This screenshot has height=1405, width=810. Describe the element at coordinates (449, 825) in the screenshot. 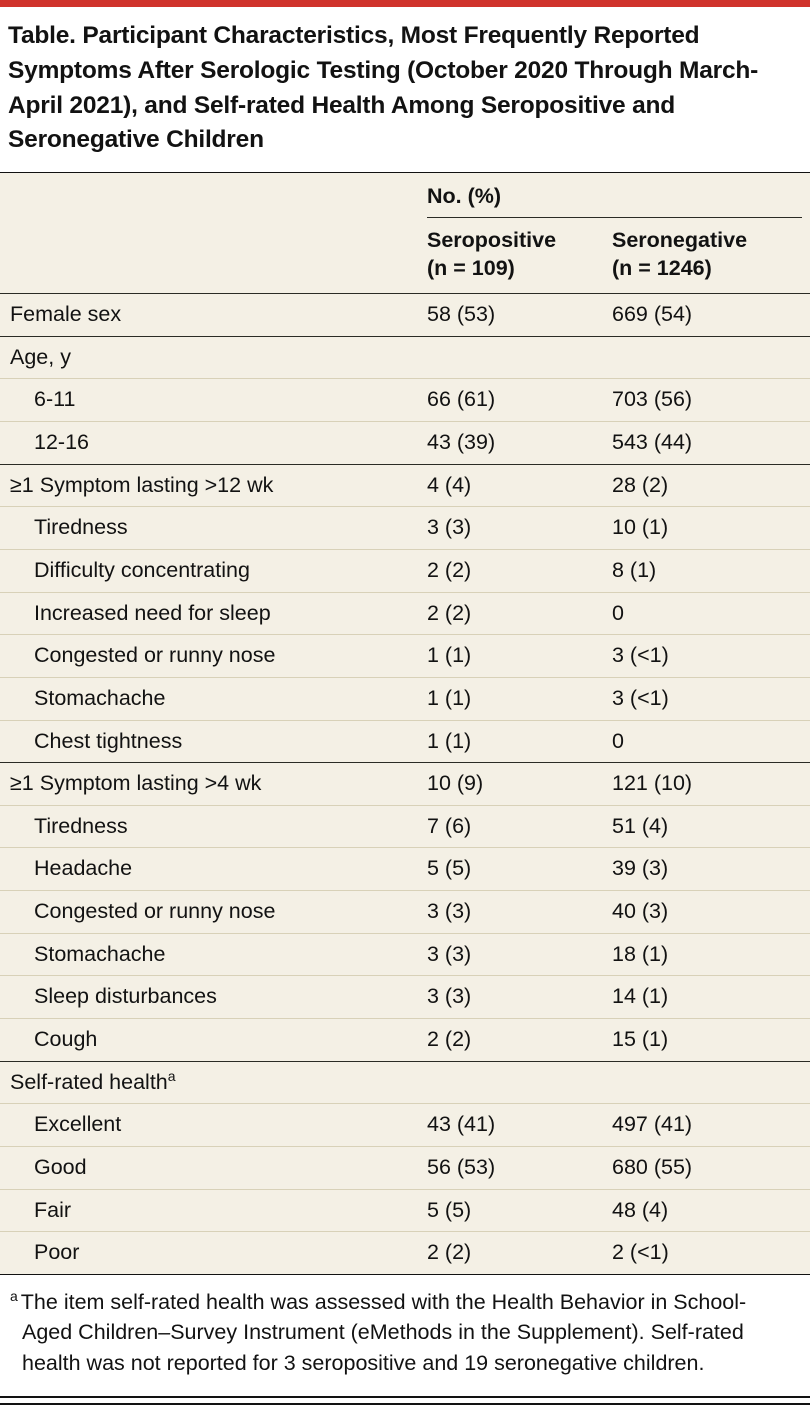

I see `seropositive-value: 7 (6)` at that location.